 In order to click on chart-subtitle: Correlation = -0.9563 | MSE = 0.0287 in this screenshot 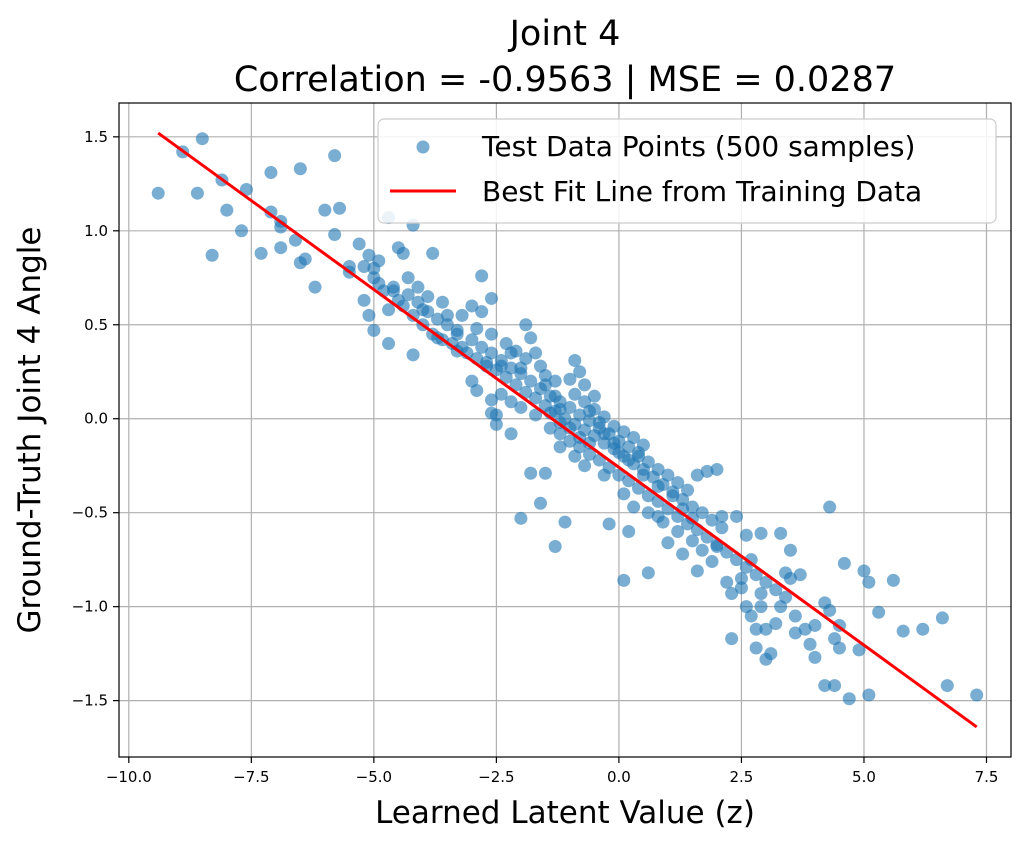, I will do `click(565, 80)`.